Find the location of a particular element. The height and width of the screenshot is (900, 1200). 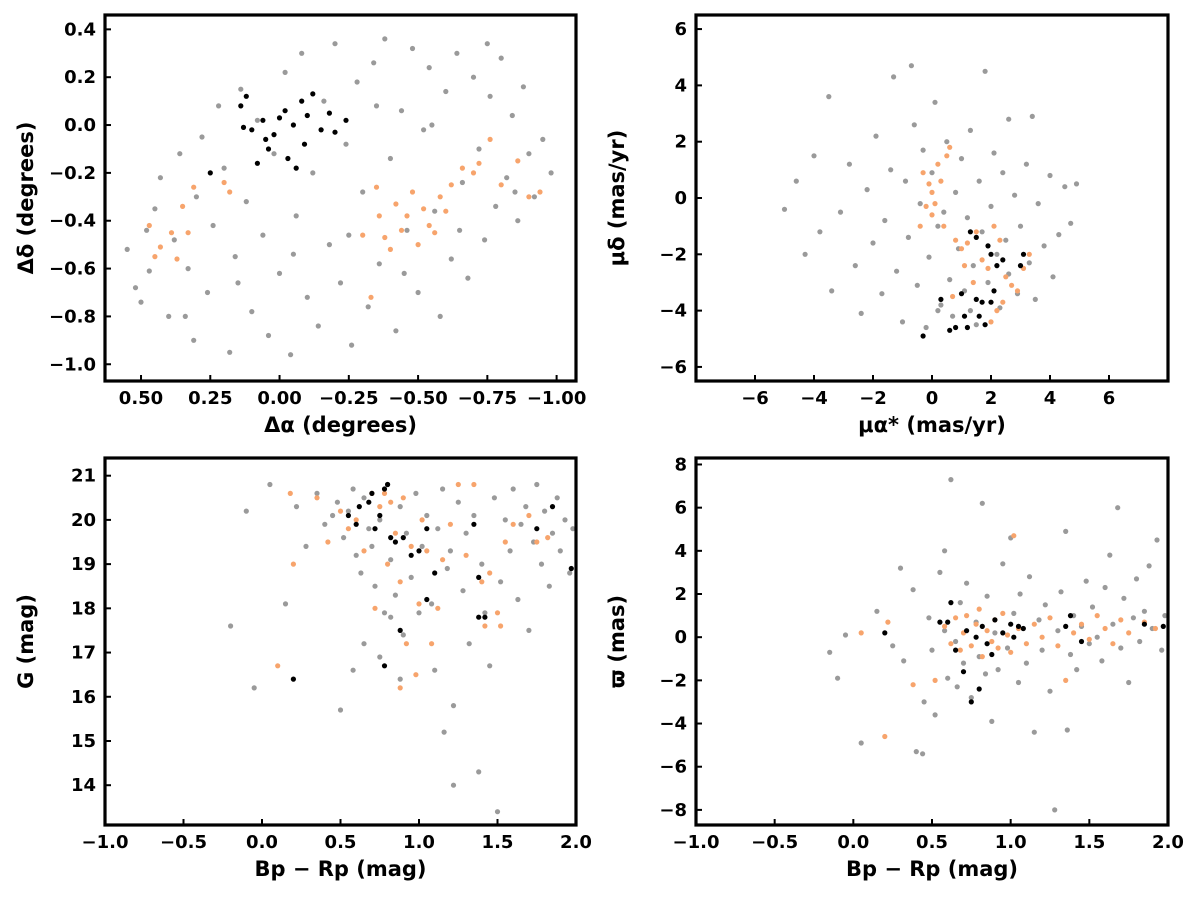

y-tick: 2 is located at coordinates (688, 594).